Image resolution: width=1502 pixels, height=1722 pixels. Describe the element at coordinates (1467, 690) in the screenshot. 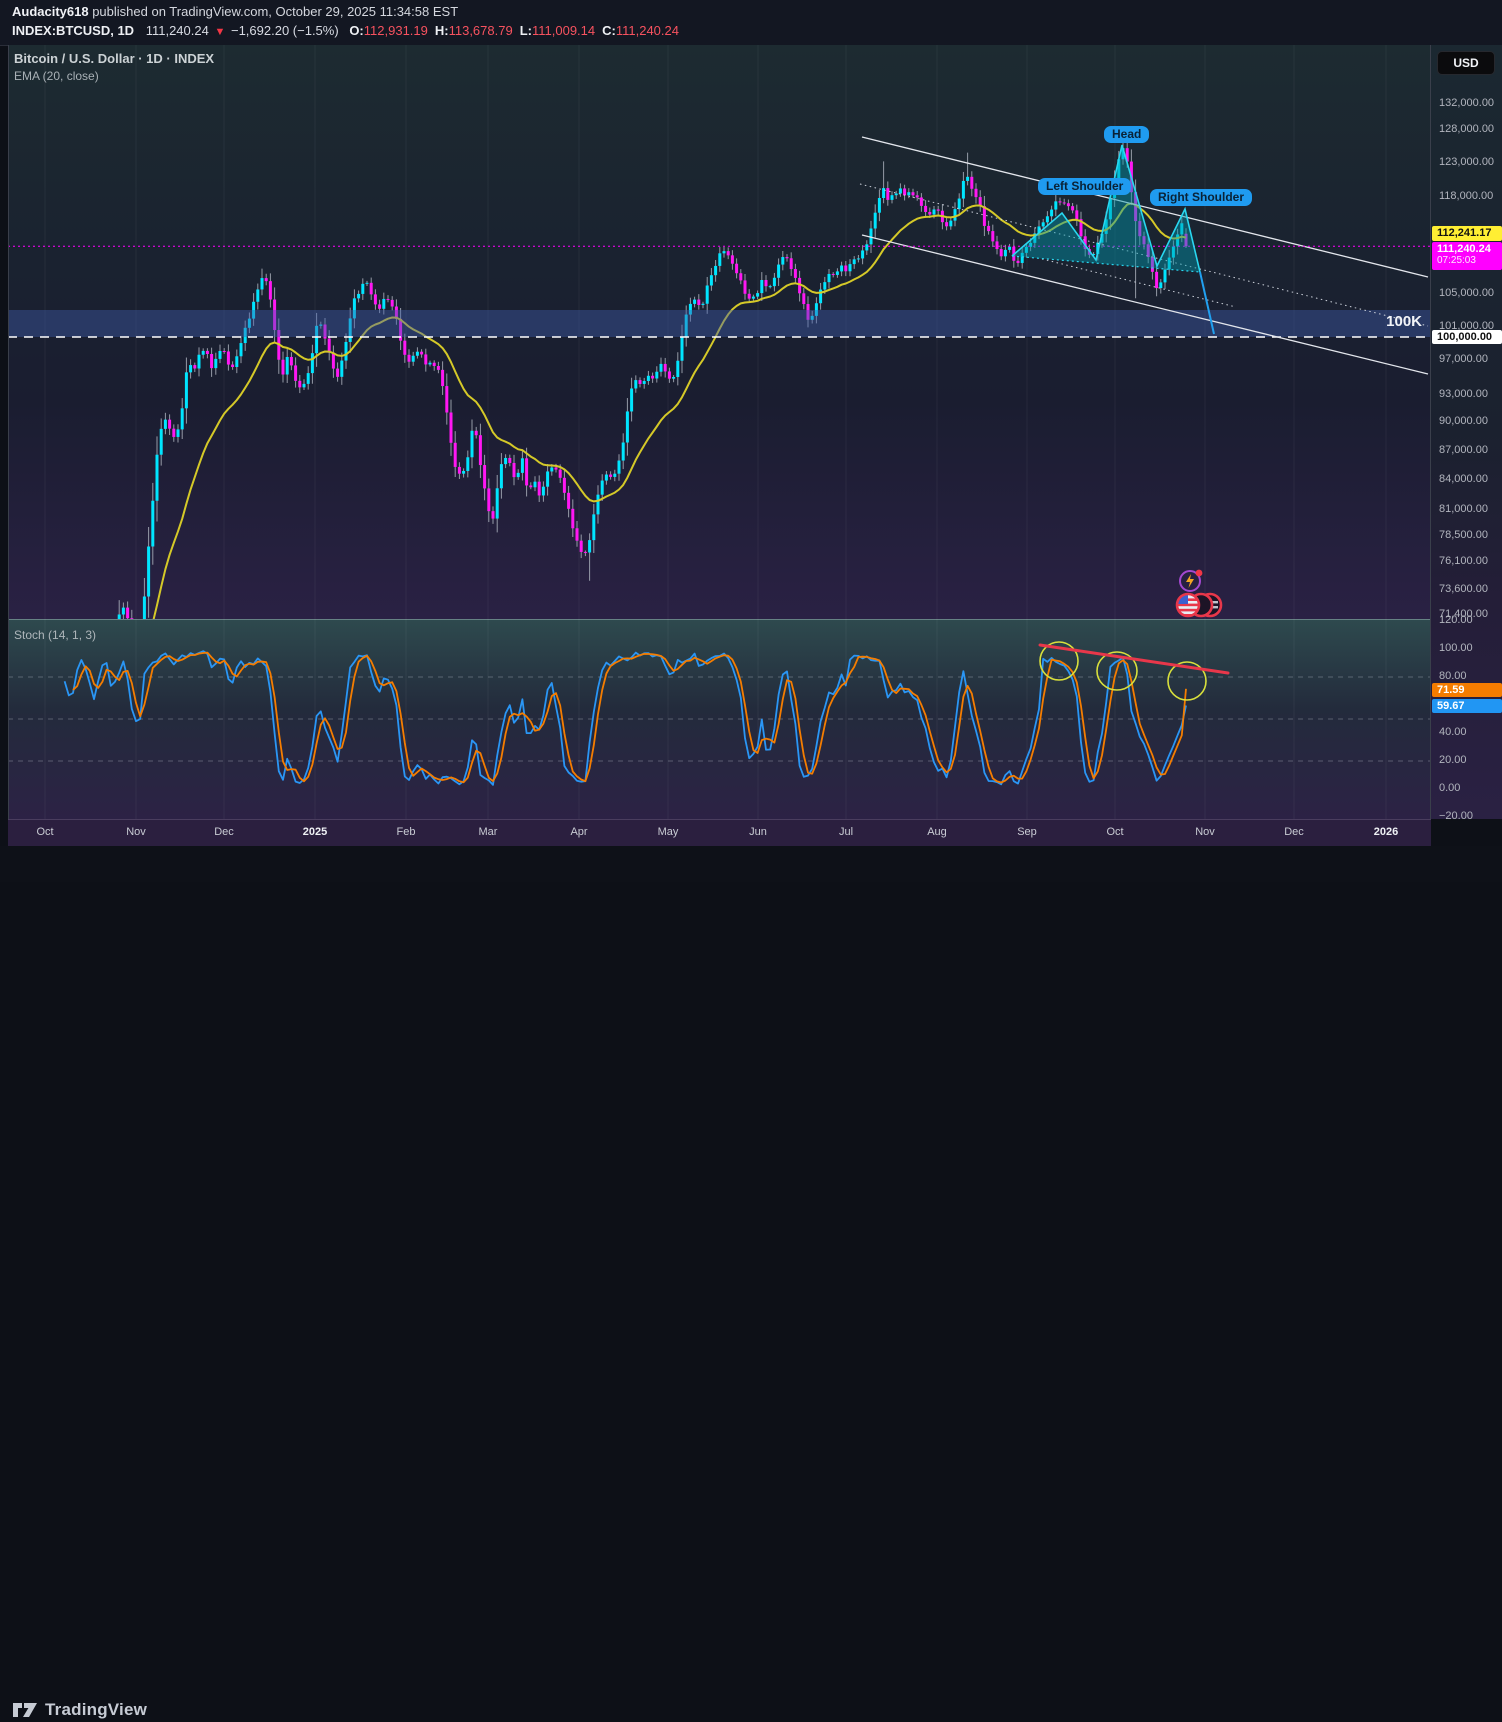

I see `stoch-d-label: 71.59` at that location.